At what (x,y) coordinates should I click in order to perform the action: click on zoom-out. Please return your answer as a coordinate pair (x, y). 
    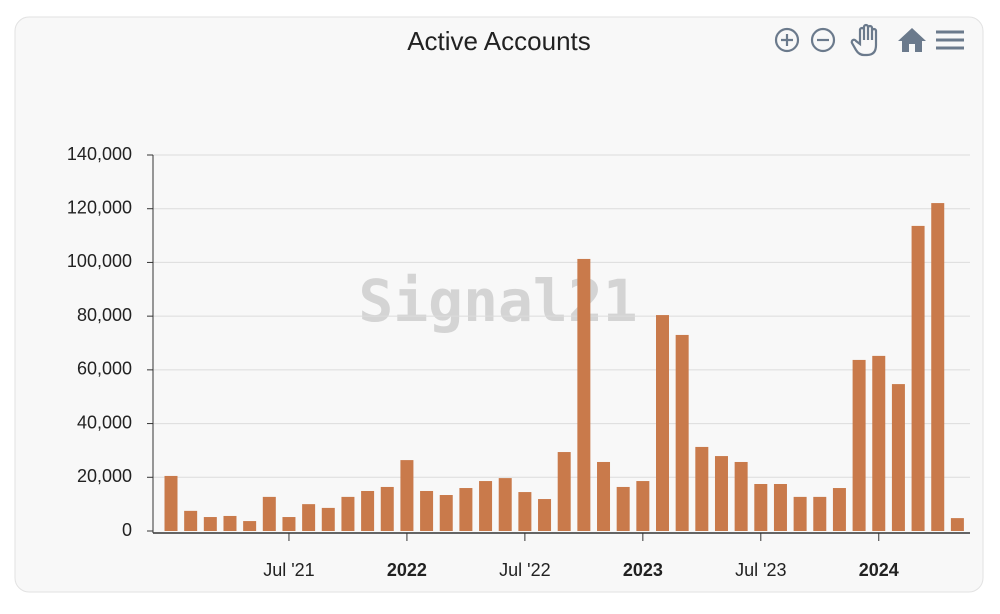
    Looking at the image, I should click on (823, 40).